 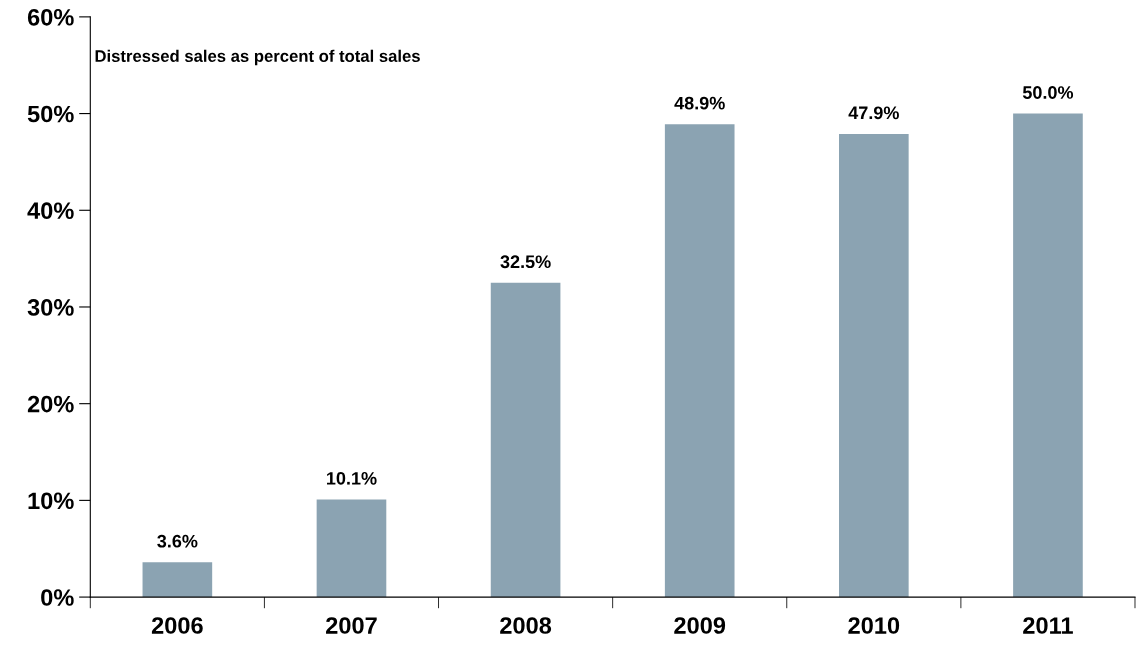 I want to click on y-tick-label: 0%, so click(x=57, y=597).